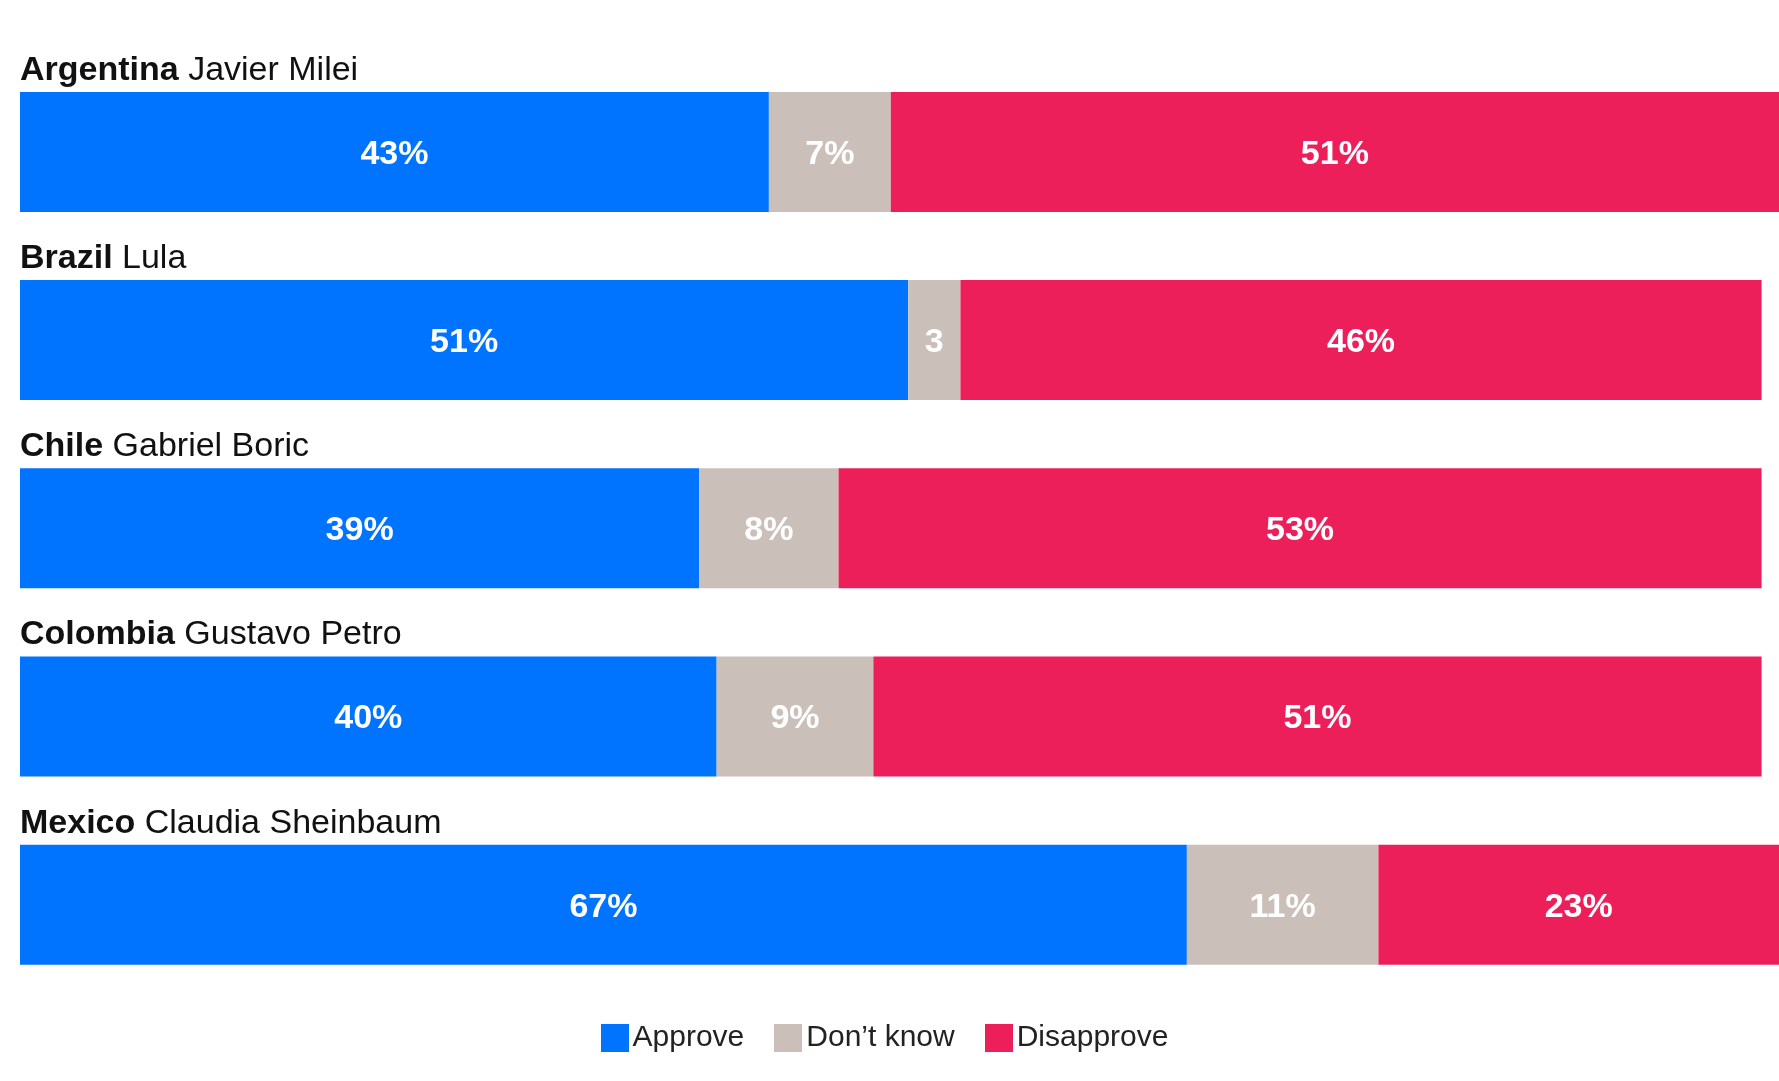 This screenshot has height=1081, width=1779. I want to click on data-label: 67%, so click(603, 904).